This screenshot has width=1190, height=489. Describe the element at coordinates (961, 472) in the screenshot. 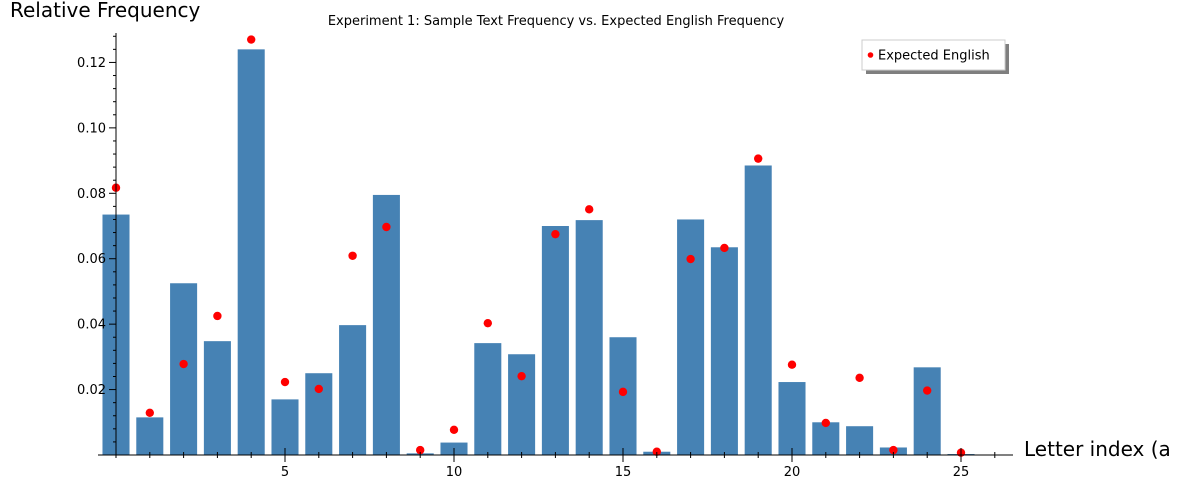

I see `x-tick-label-4: 25` at that location.